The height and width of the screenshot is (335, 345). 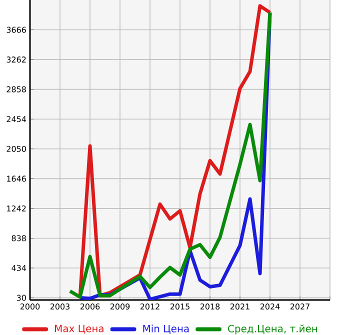 I want to click on legend-label: Max Цена, so click(x=79, y=329).